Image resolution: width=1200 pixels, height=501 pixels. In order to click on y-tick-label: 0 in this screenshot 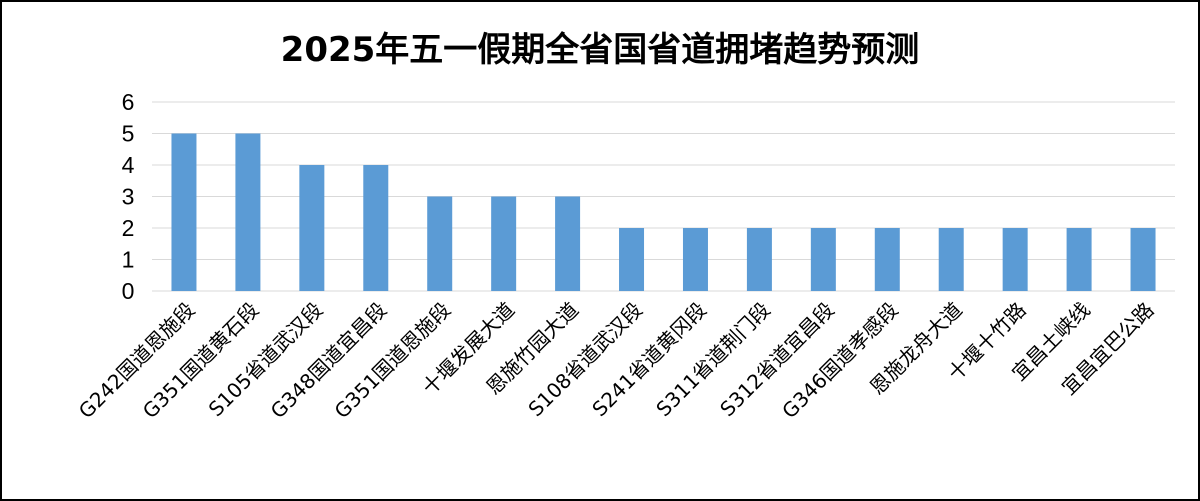, I will do `click(128, 291)`.